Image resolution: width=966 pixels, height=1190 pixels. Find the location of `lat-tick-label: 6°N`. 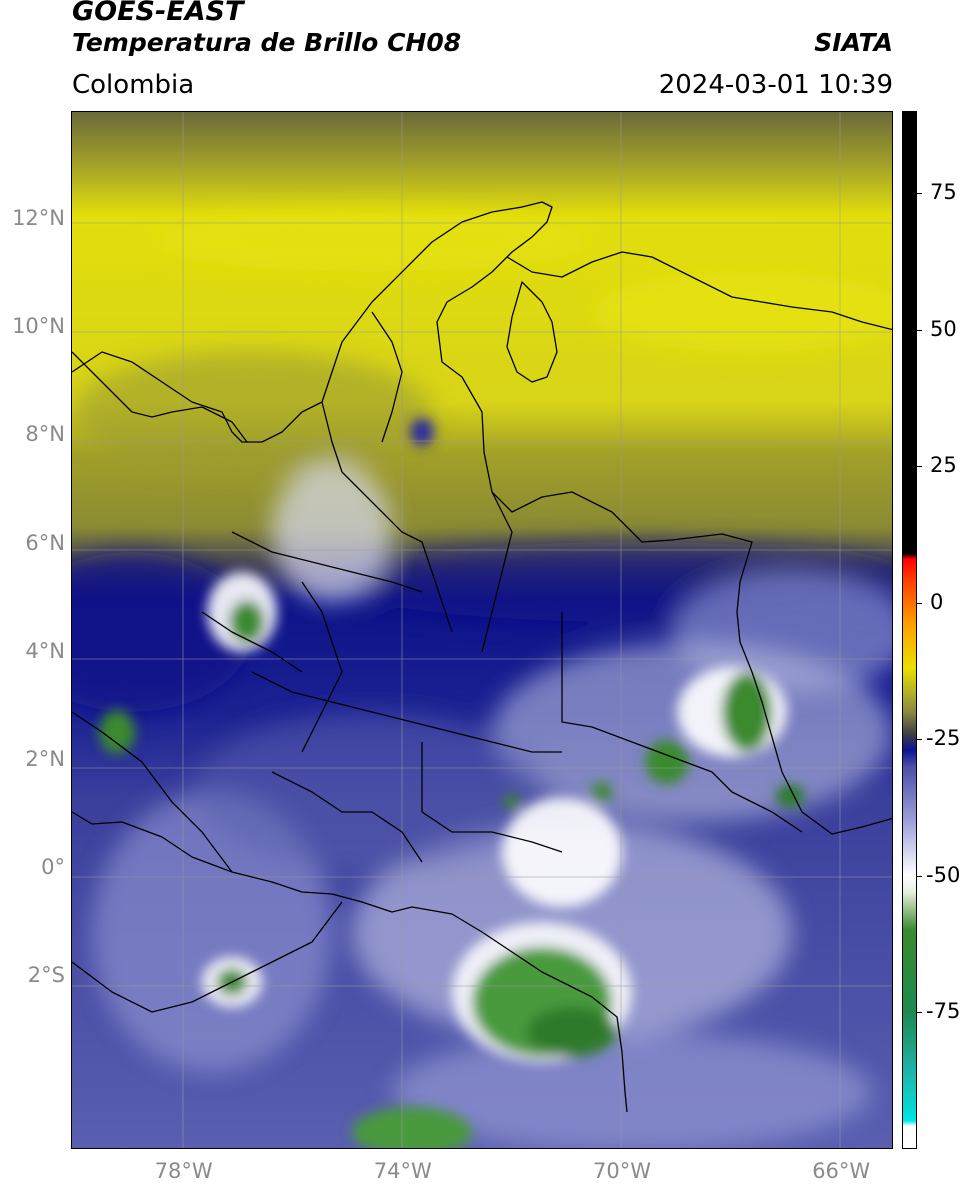

lat-tick-label: 6°N is located at coordinates (45, 542).